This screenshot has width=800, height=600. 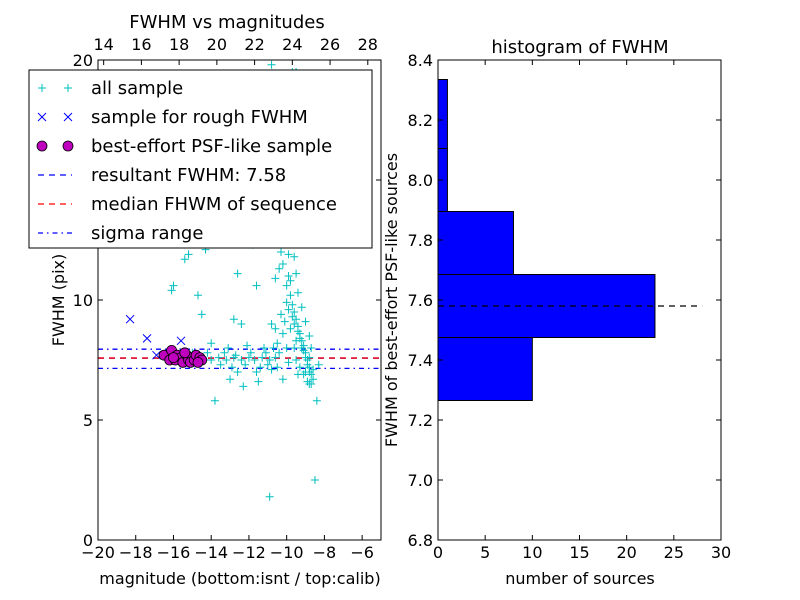 What do you see at coordinates (83, 300) in the screenshot?
I see `scatter-y-tick-label: 10` at bounding box center [83, 300].